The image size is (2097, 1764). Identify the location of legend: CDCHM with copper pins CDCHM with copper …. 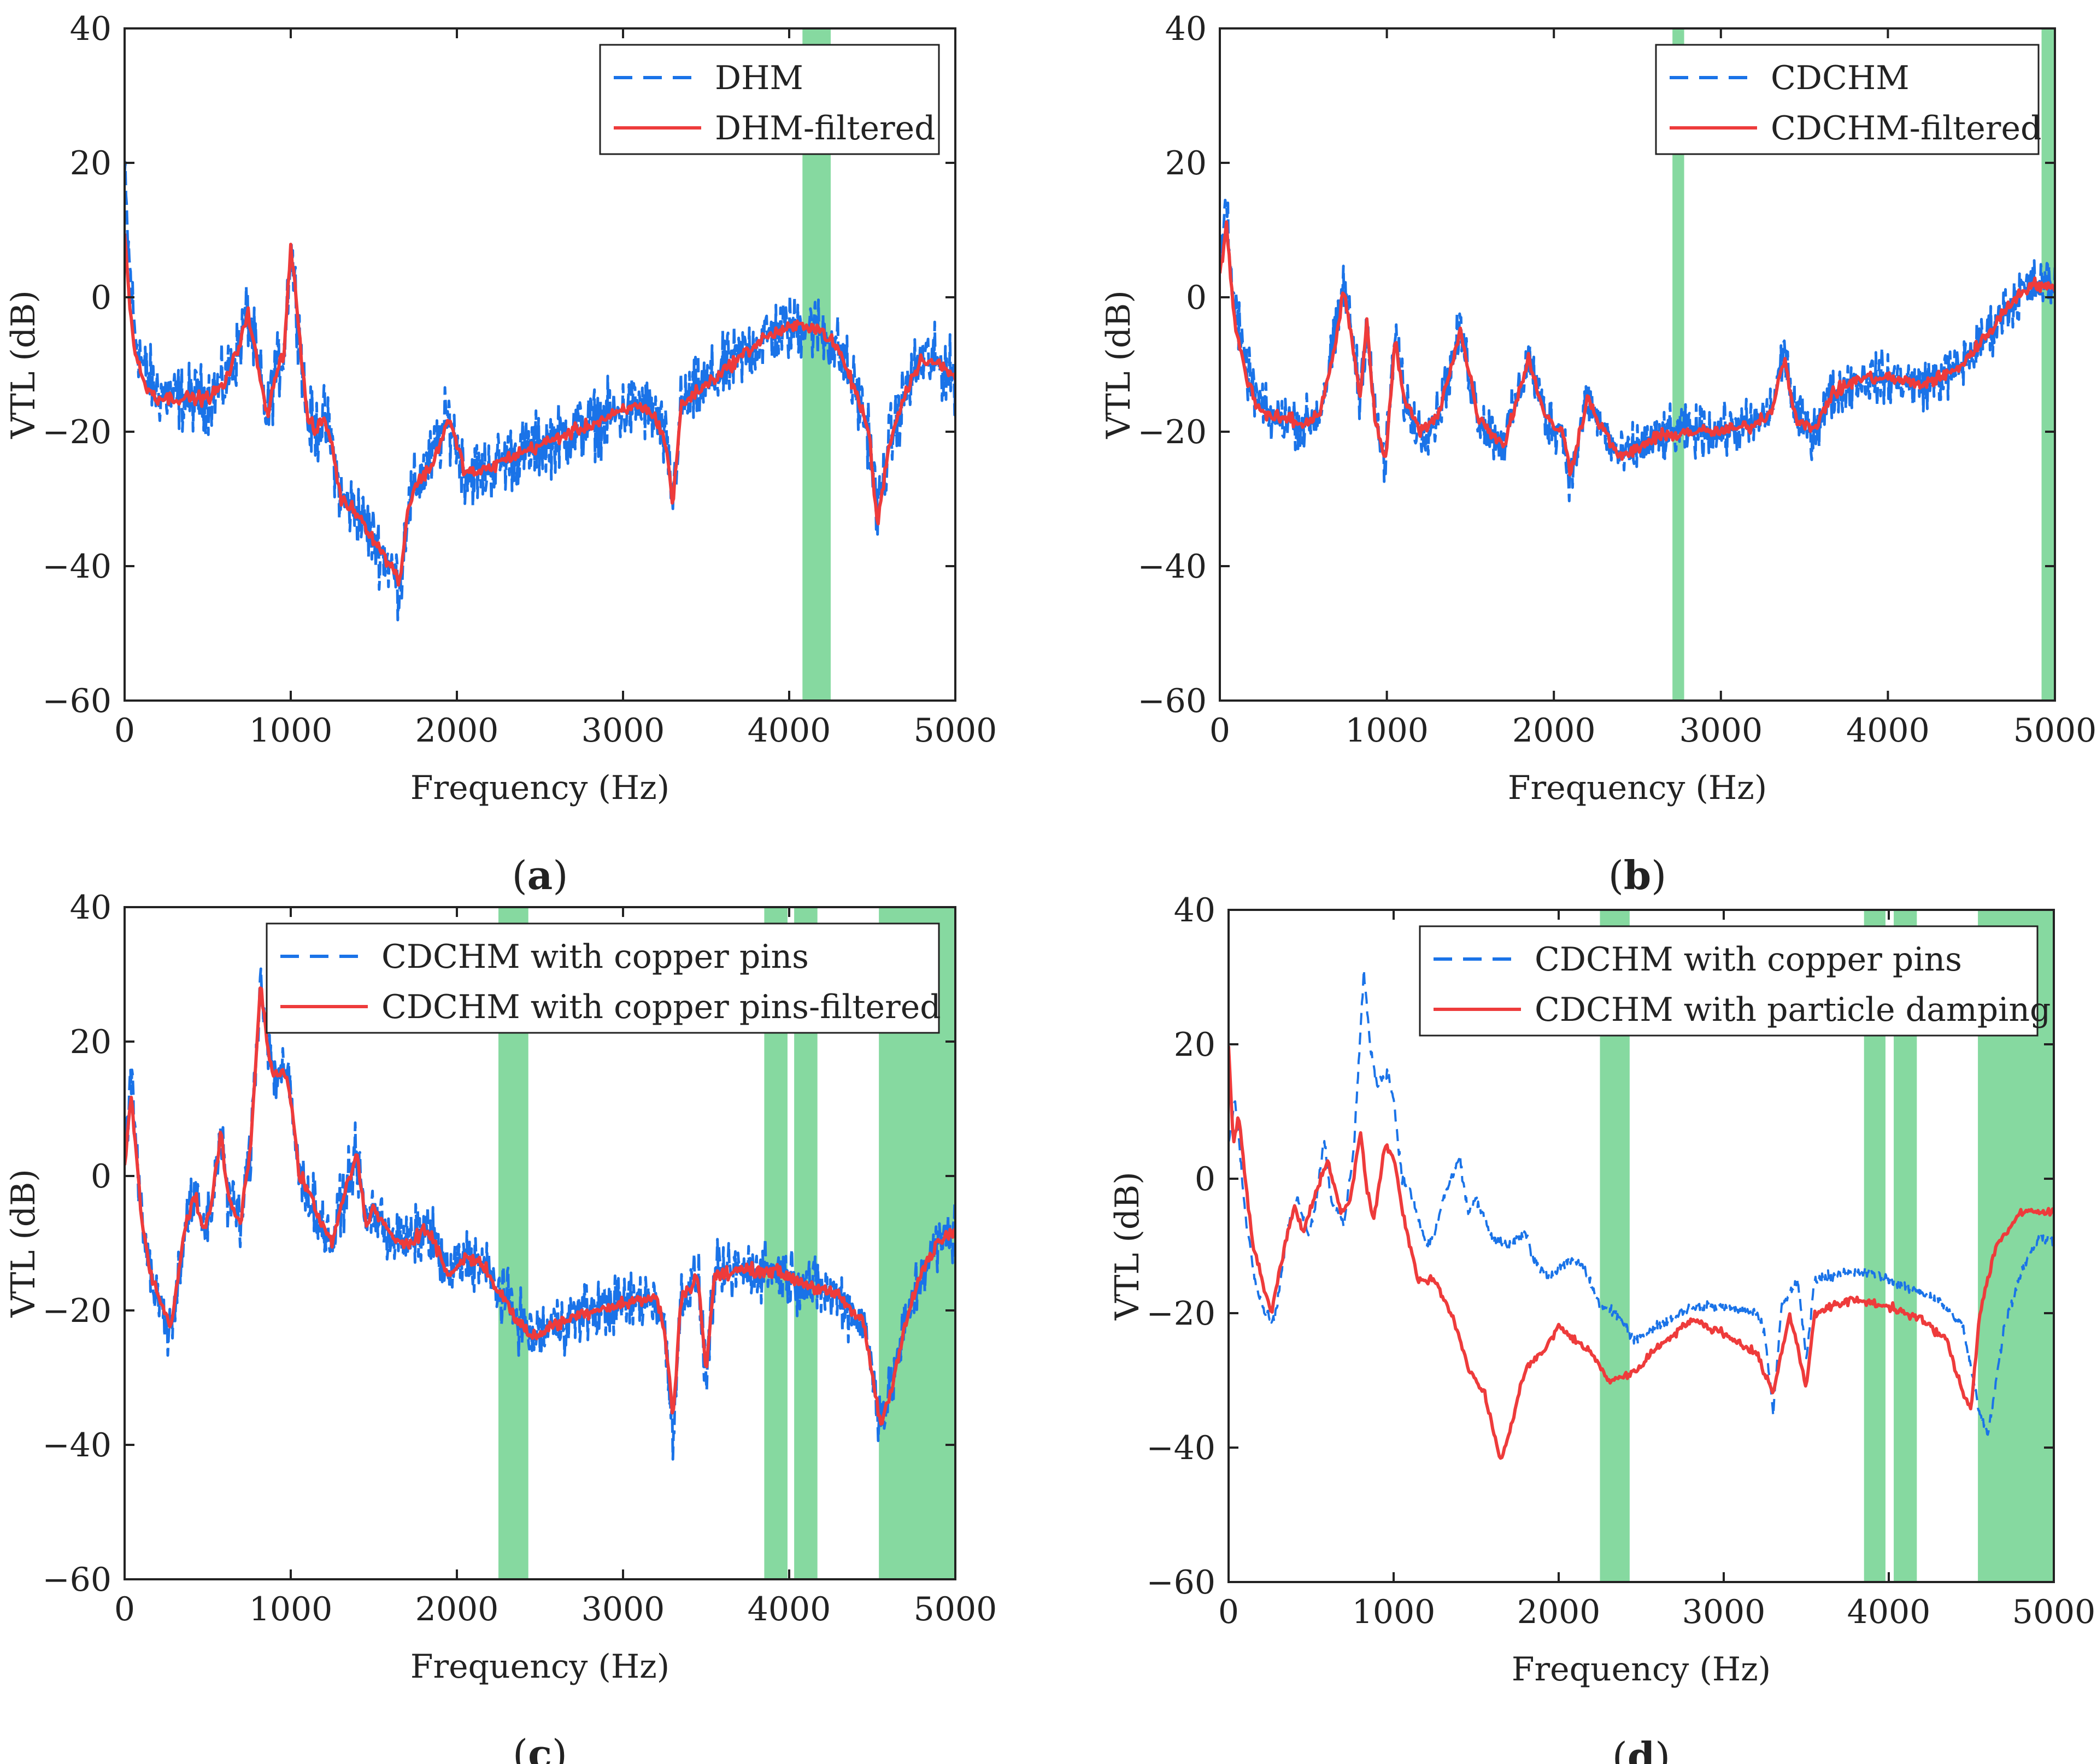
(603, 978).